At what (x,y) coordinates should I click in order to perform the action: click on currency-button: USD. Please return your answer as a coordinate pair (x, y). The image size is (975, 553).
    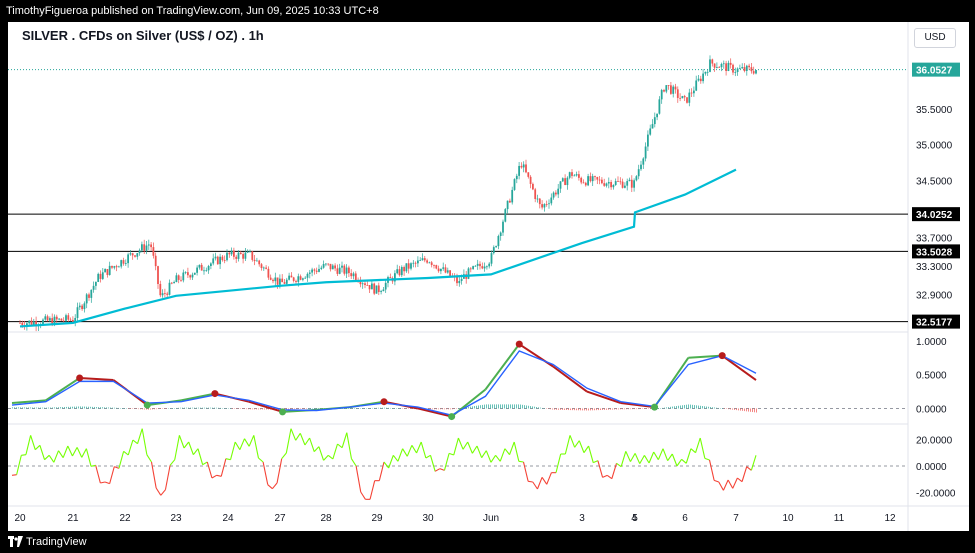
    Looking at the image, I should click on (935, 38).